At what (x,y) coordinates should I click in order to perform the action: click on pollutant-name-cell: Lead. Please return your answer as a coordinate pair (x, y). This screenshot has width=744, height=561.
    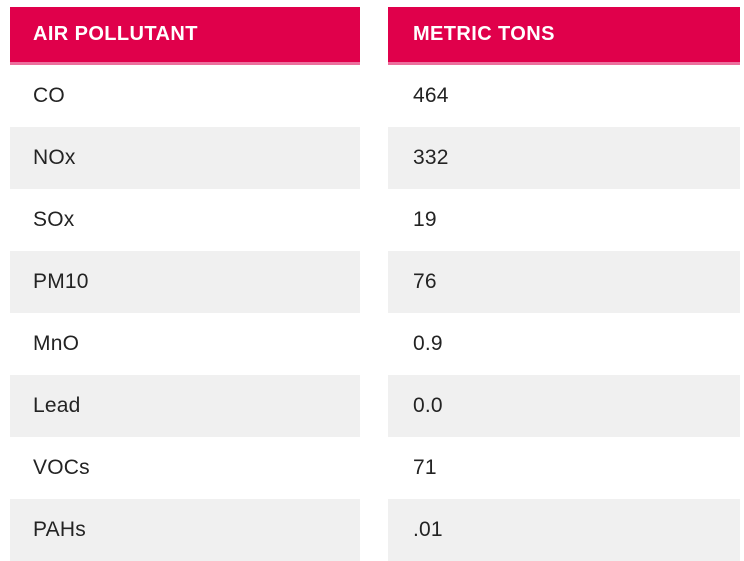
    Looking at the image, I should click on (185, 406).